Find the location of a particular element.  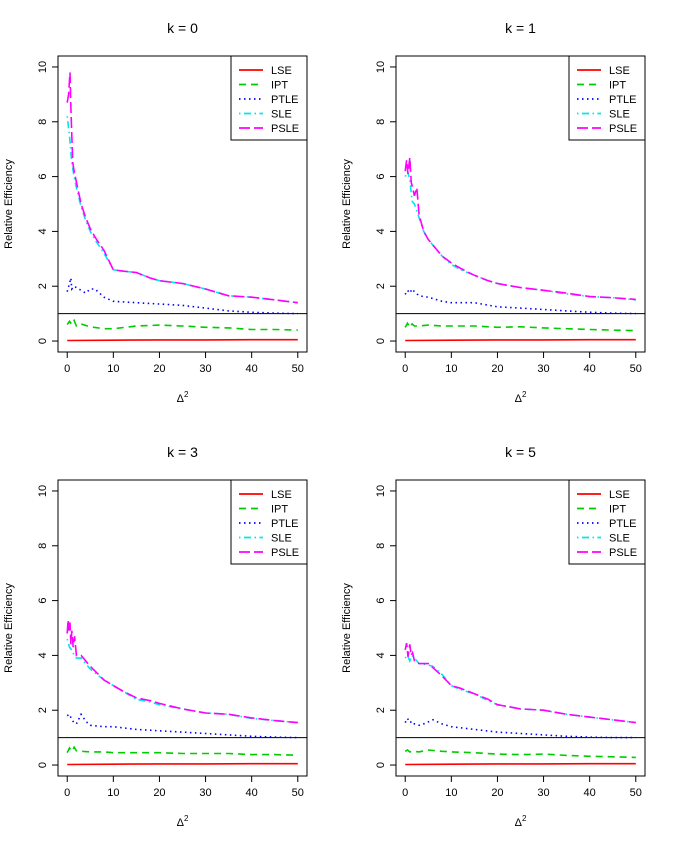

panel-title: k = 1 is located at coordinates (520, 28).